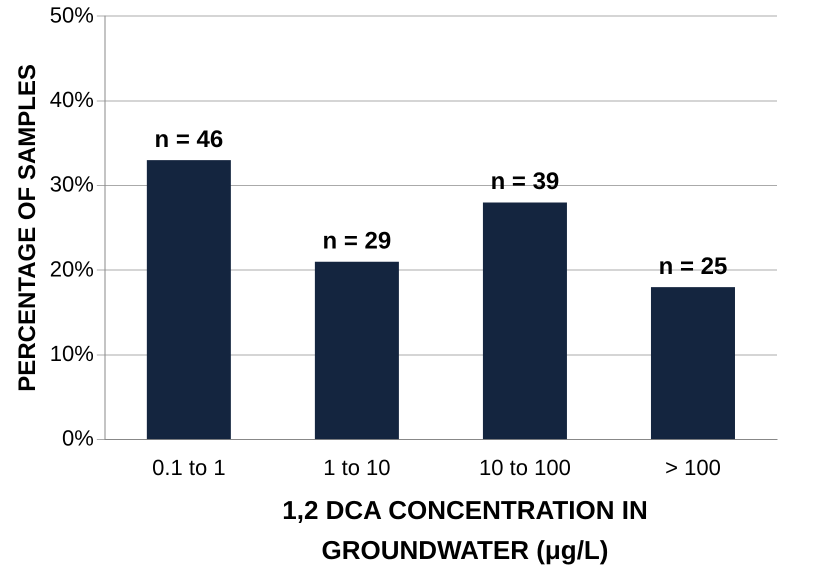 Image resolution: width=817 pixels, height=583 pixels. What do you see at coordinates (72, 184) in the screenshot?
I see `y-tick-label: 30%` at bounding box center [72, 184].